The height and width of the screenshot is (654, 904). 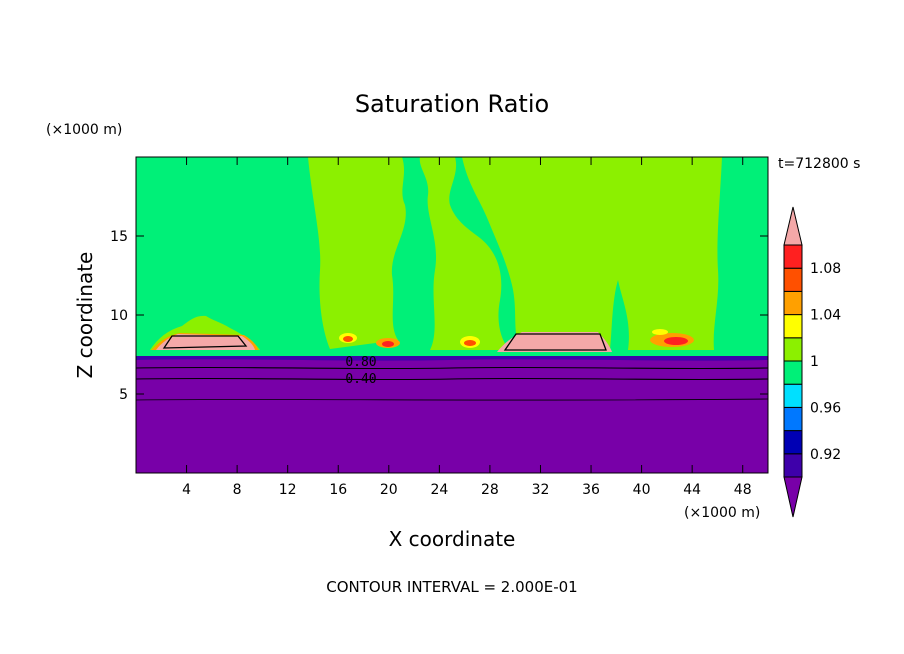 What do you see at coordinates (338, 490) in the screenshot?
I see `x-tick-label: 16` at bounding box center [338, 490].